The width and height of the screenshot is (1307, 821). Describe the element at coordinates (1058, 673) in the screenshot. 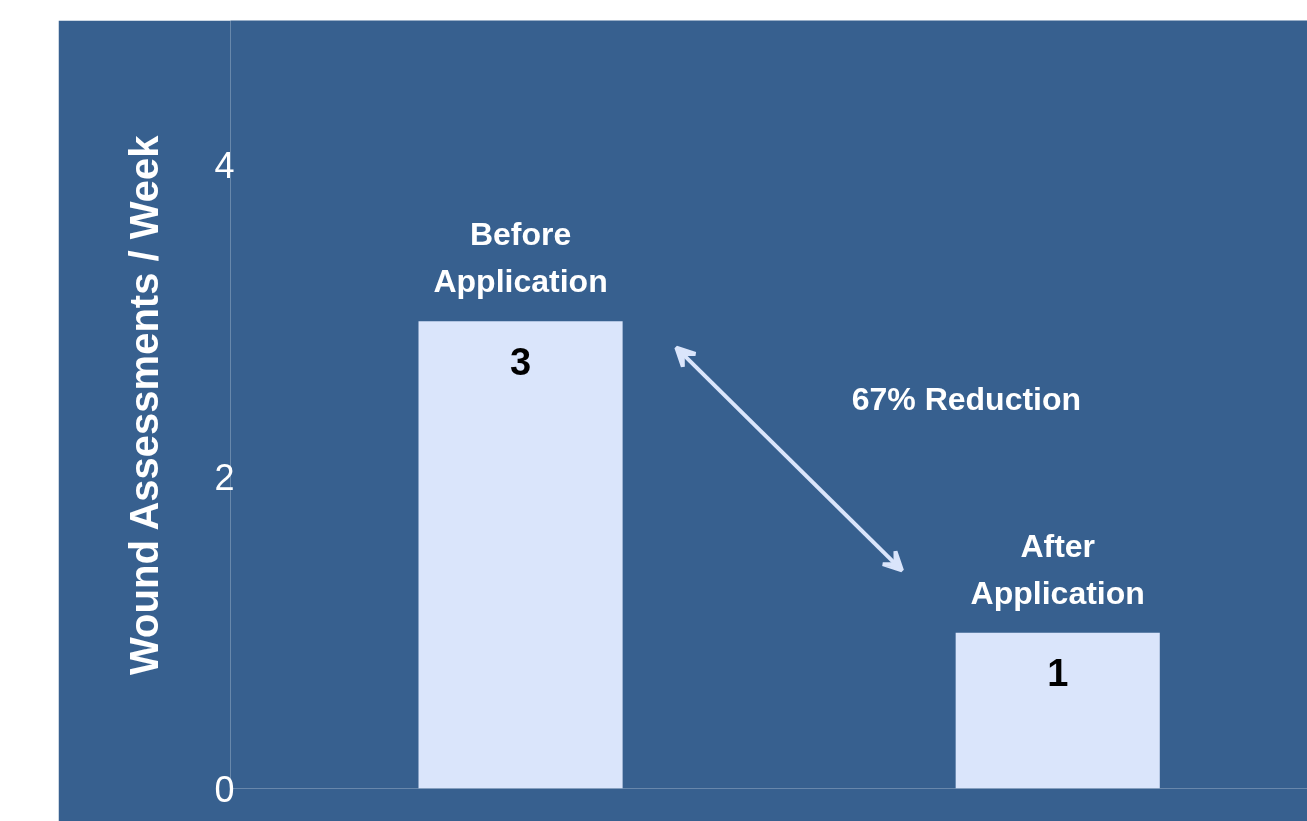

I see `data-label: 1` at that location.